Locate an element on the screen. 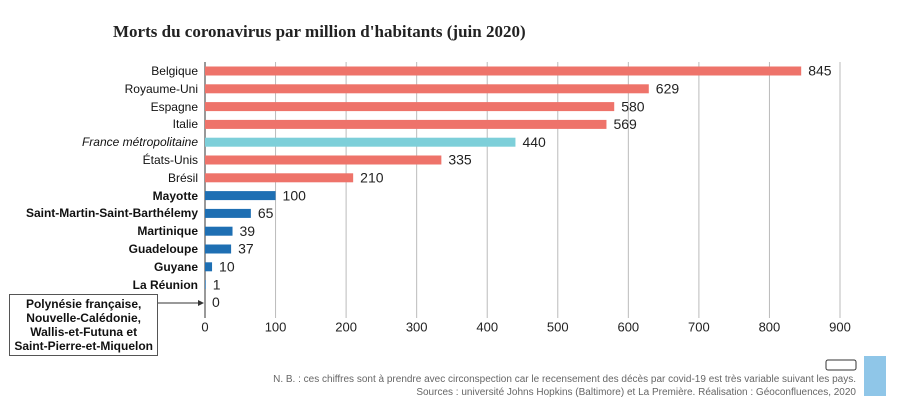 This screenshot has height=405, width=900. x-tick-label: 400 is located at coordinates (487, 326).